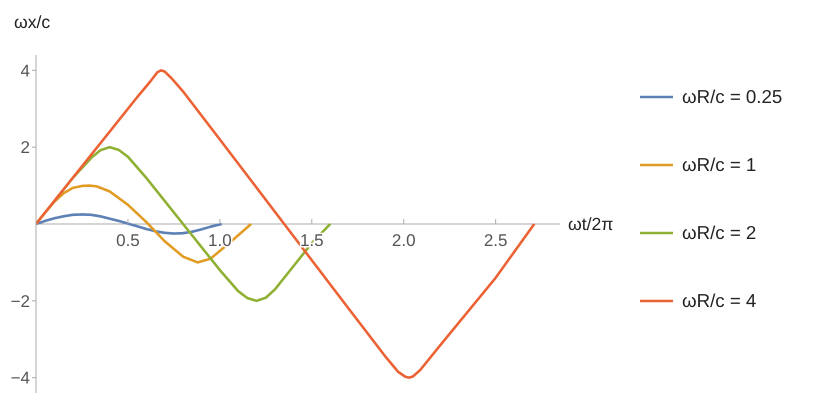 Image resolution: width=830 pixels, height=399 pixels. Describe the element at coordinates (719, 300) in the screenshot. I see `legend-label: ωR/c = 4` at that location.